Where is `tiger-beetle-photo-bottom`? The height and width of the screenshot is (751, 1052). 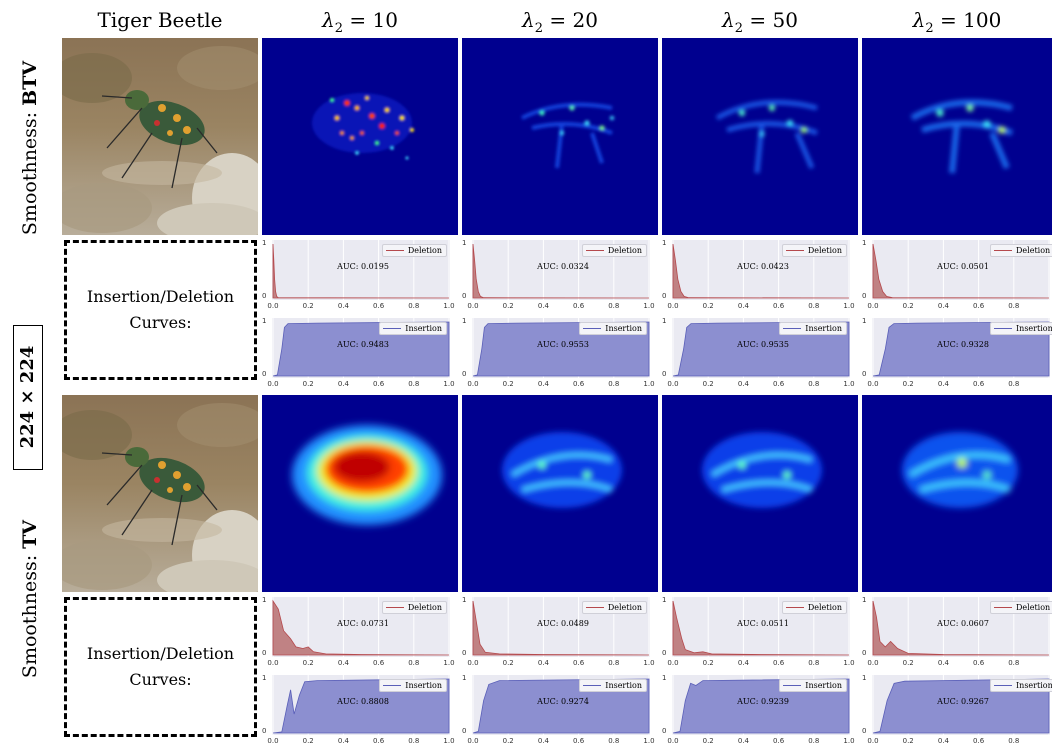 tiger-beetle-photo-bottom is located at coordinates (160, 493).